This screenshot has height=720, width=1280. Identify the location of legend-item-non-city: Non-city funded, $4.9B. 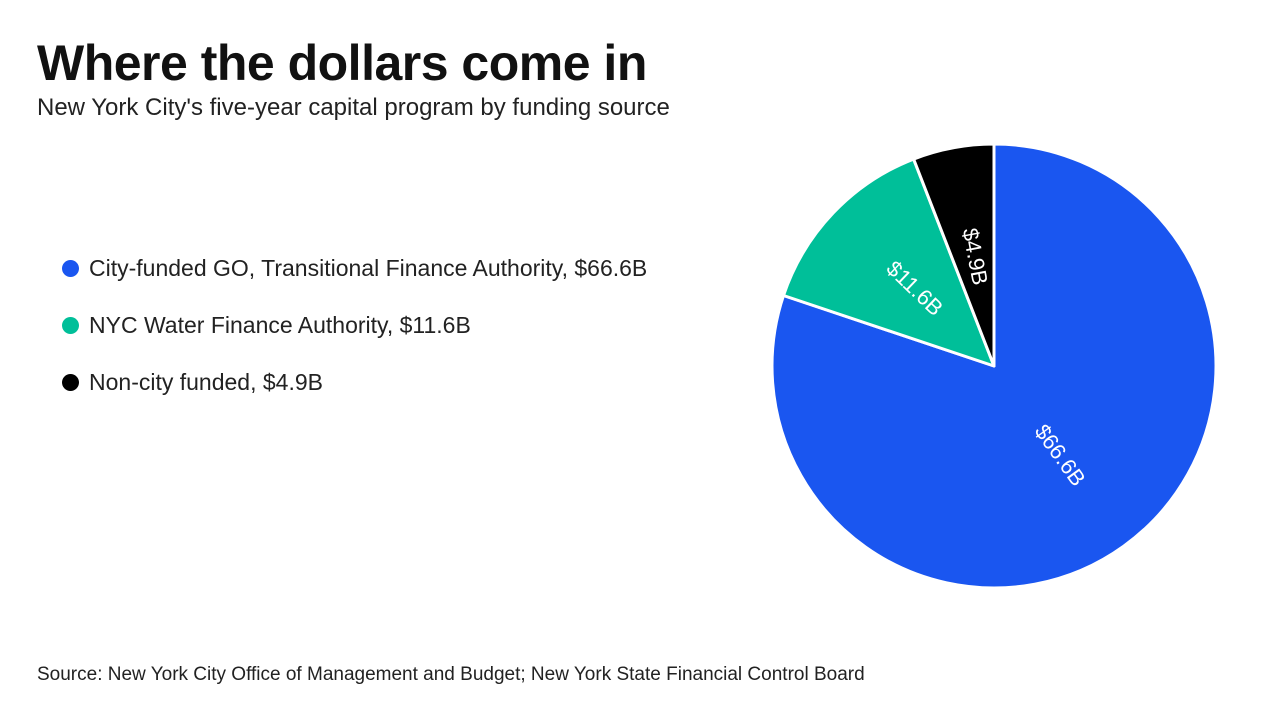
(354, 382).